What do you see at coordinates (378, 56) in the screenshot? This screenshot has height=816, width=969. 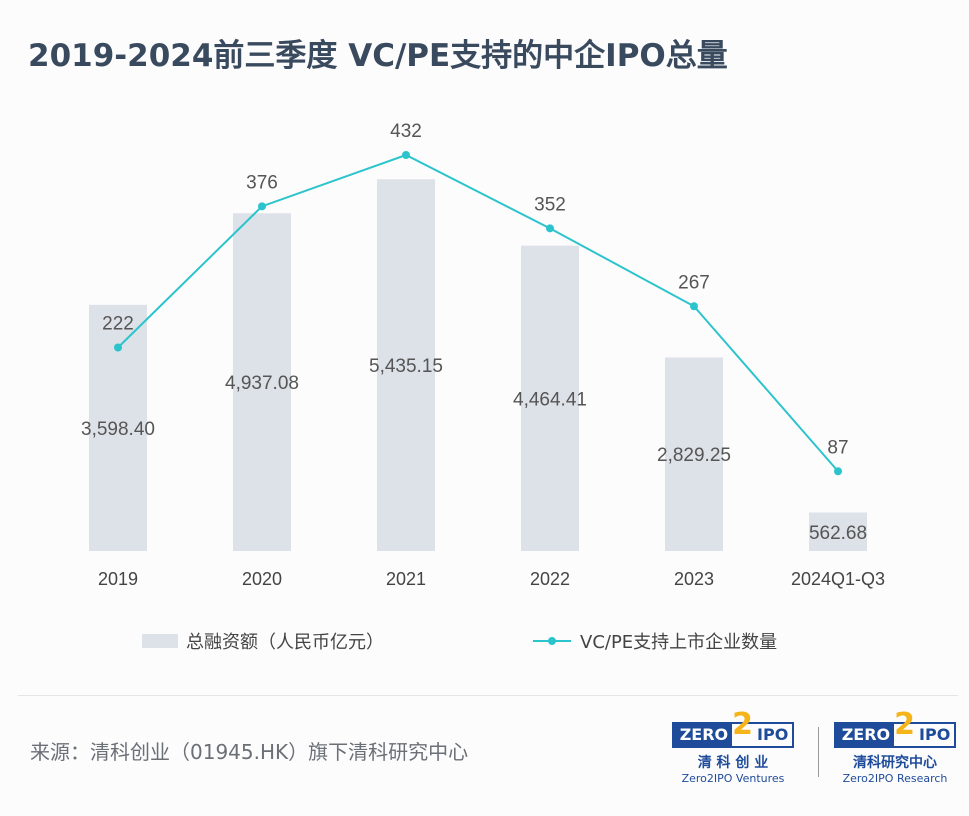 I see `chart-title: 2019-2024前三季度 VC/PE支持的中企IPO总量` at bounding box center [378, 56].